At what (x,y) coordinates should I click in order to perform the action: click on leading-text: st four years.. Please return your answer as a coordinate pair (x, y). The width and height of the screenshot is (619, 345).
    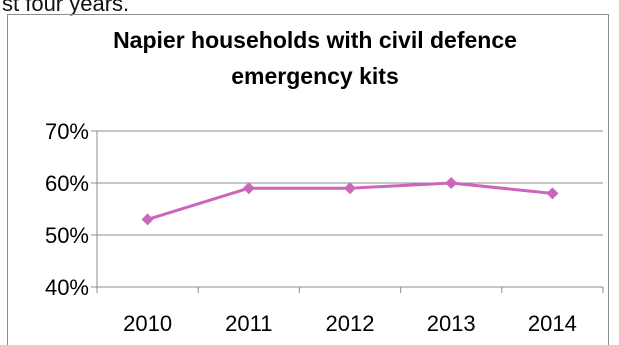
    Looking at the image, I should click on (66, 8).